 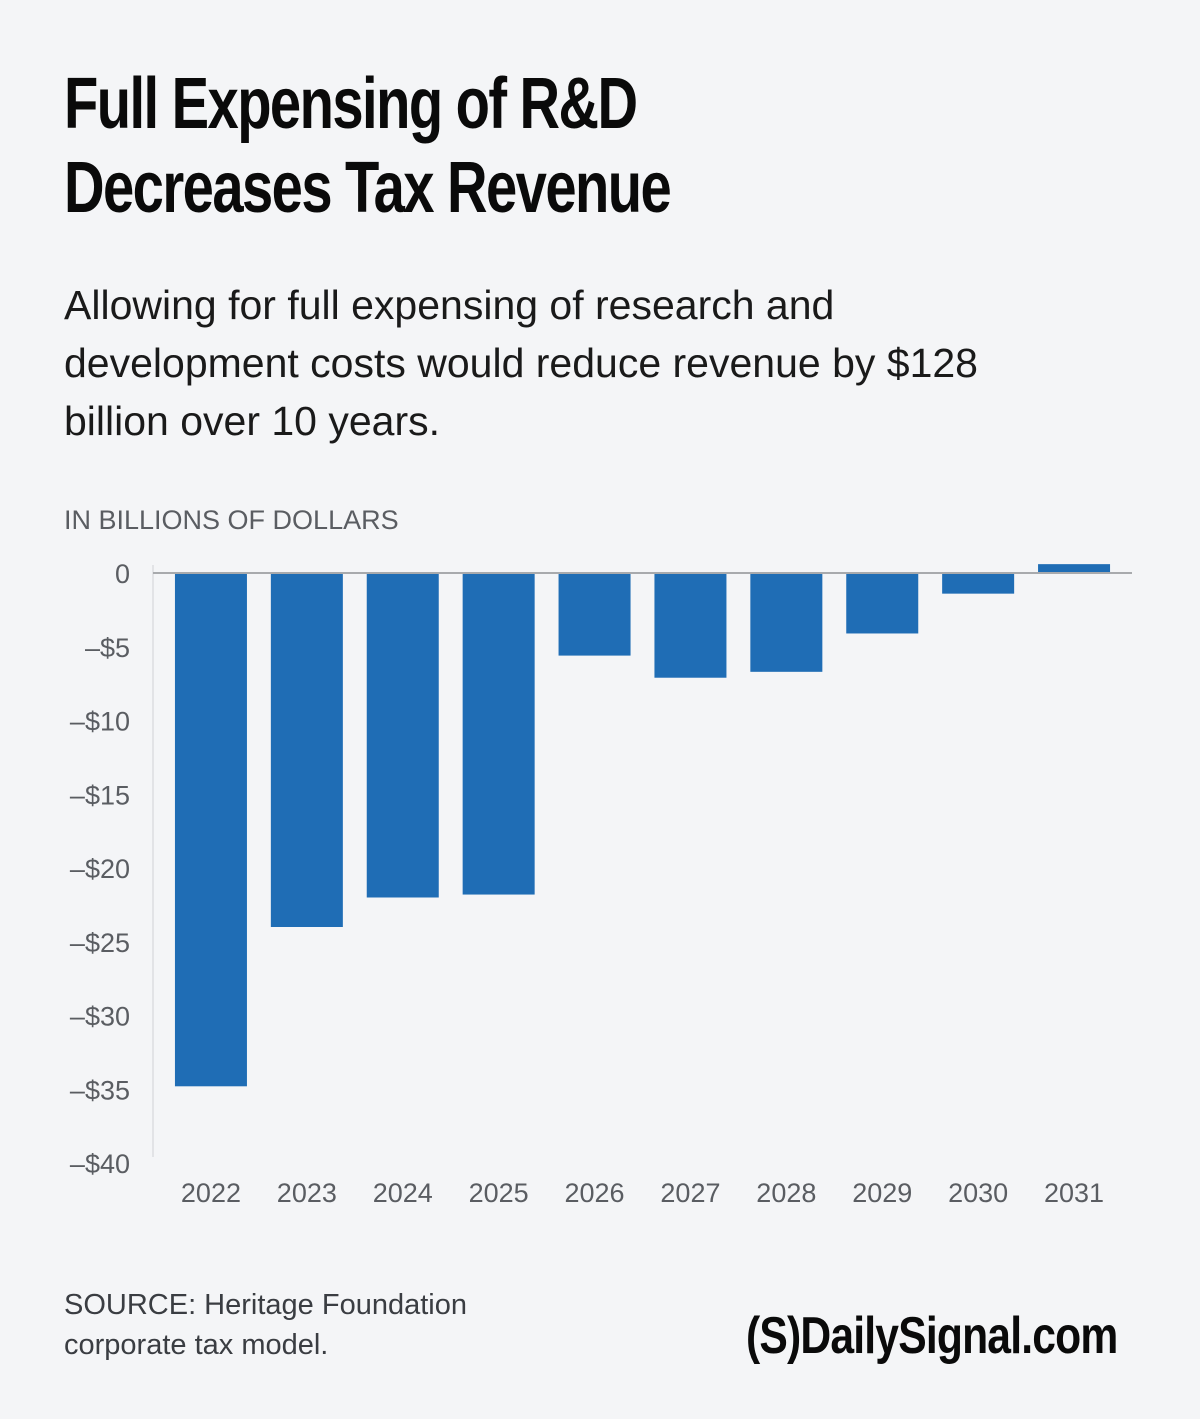 I want to click on x-tick-label: 2028, so click(x=786, y=1193).